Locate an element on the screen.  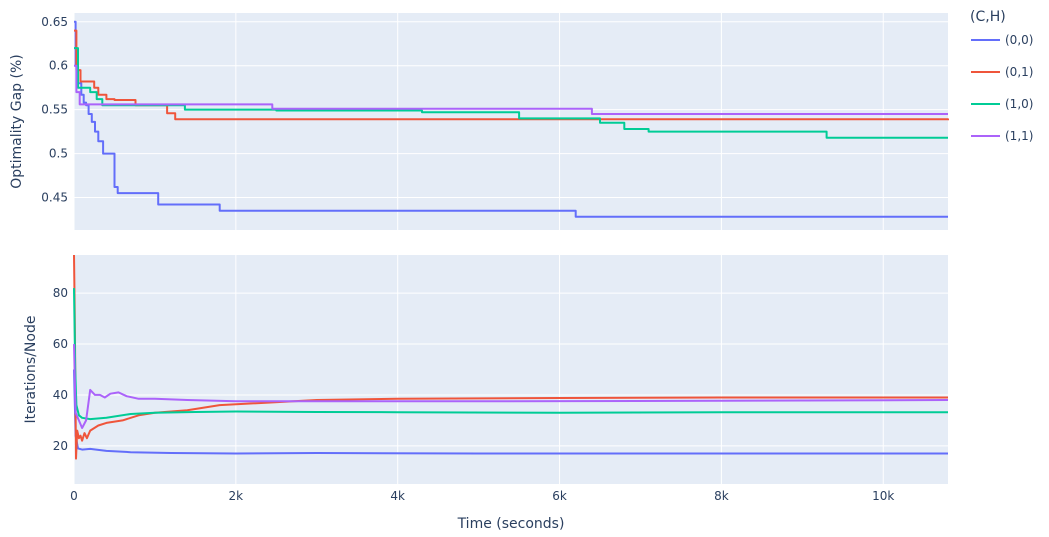
legend: (C,H) (0,0) (0,1) (1,0) (1,1) is located at coordinates (1001, 76).